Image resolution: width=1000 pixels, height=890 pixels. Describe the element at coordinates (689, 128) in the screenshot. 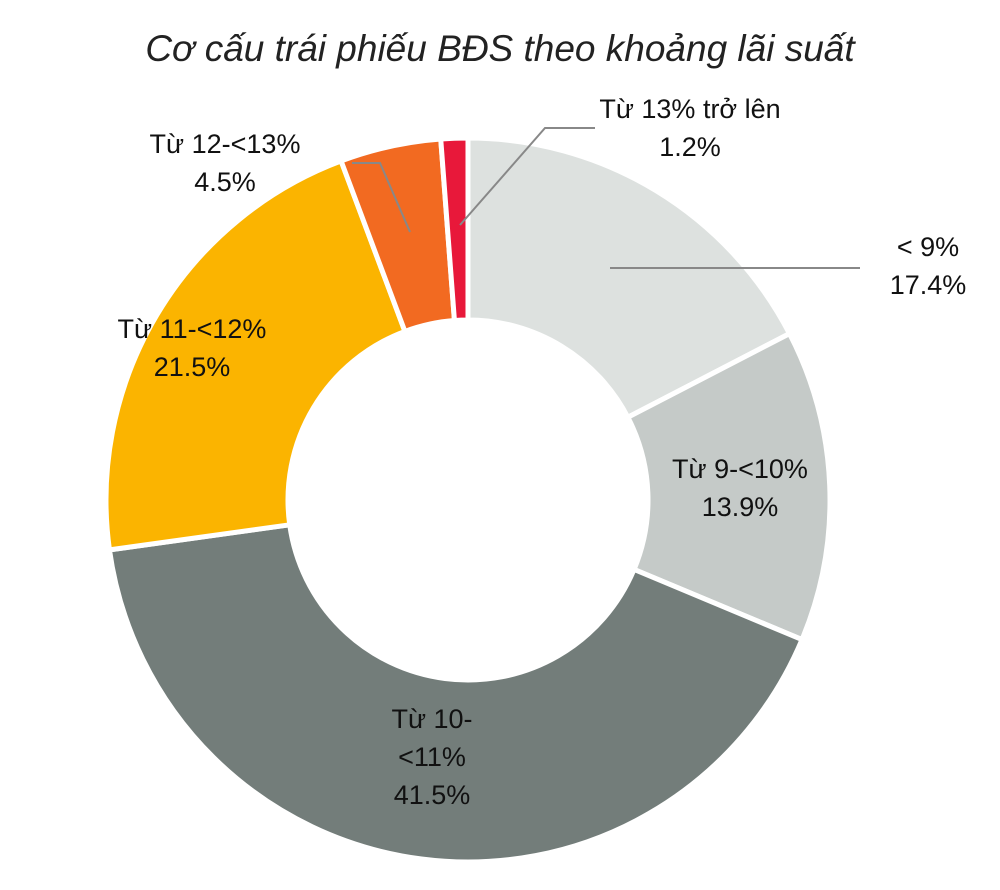

I see `slice-label: Từ 13% trở lên 1.2%` at that location.